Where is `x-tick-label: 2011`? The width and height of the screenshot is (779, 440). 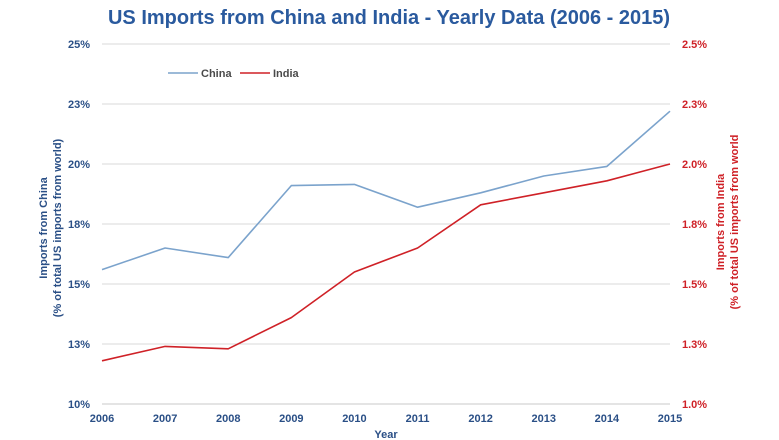 x-tick-label: 2011 is located at coordinates (418, 419).